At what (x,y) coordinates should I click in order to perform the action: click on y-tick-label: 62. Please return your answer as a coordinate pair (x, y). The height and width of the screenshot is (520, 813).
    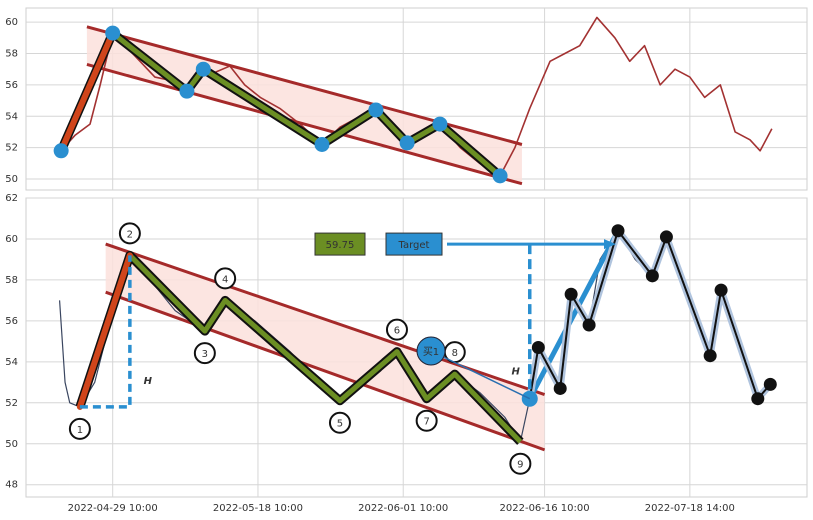
    Looking at the image, I should click on (11, 198).